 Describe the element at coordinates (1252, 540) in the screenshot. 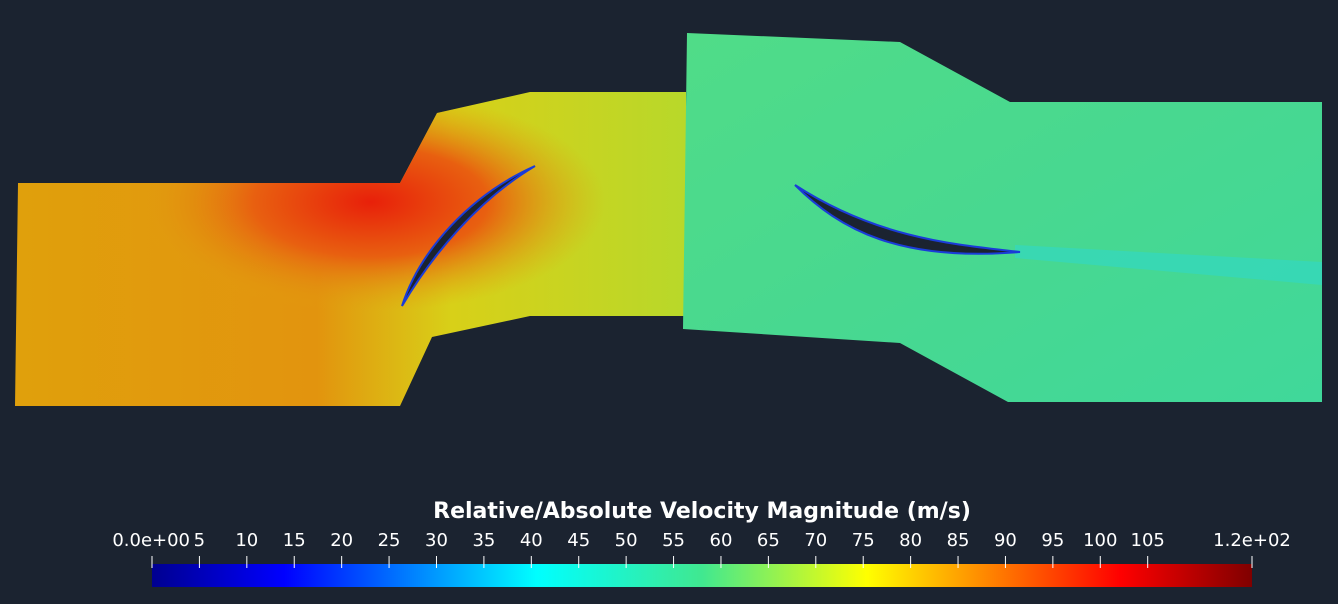

I see `colorbar-tick-label: 1.2e+02` at that location.